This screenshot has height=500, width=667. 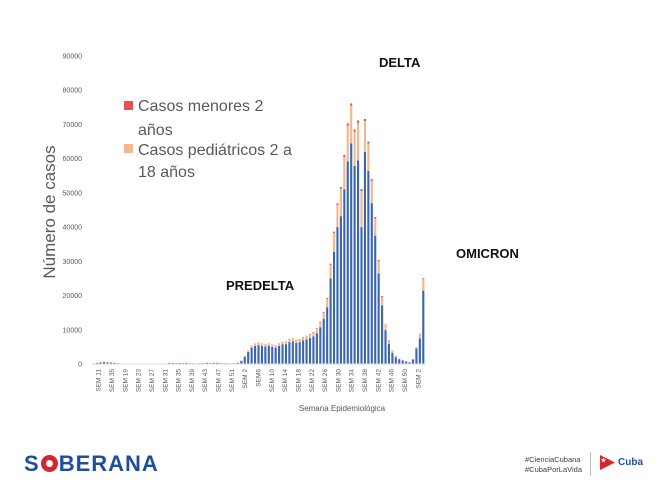 I want to click on x-tick-label: SEM 26, so click(x=325, y=381).